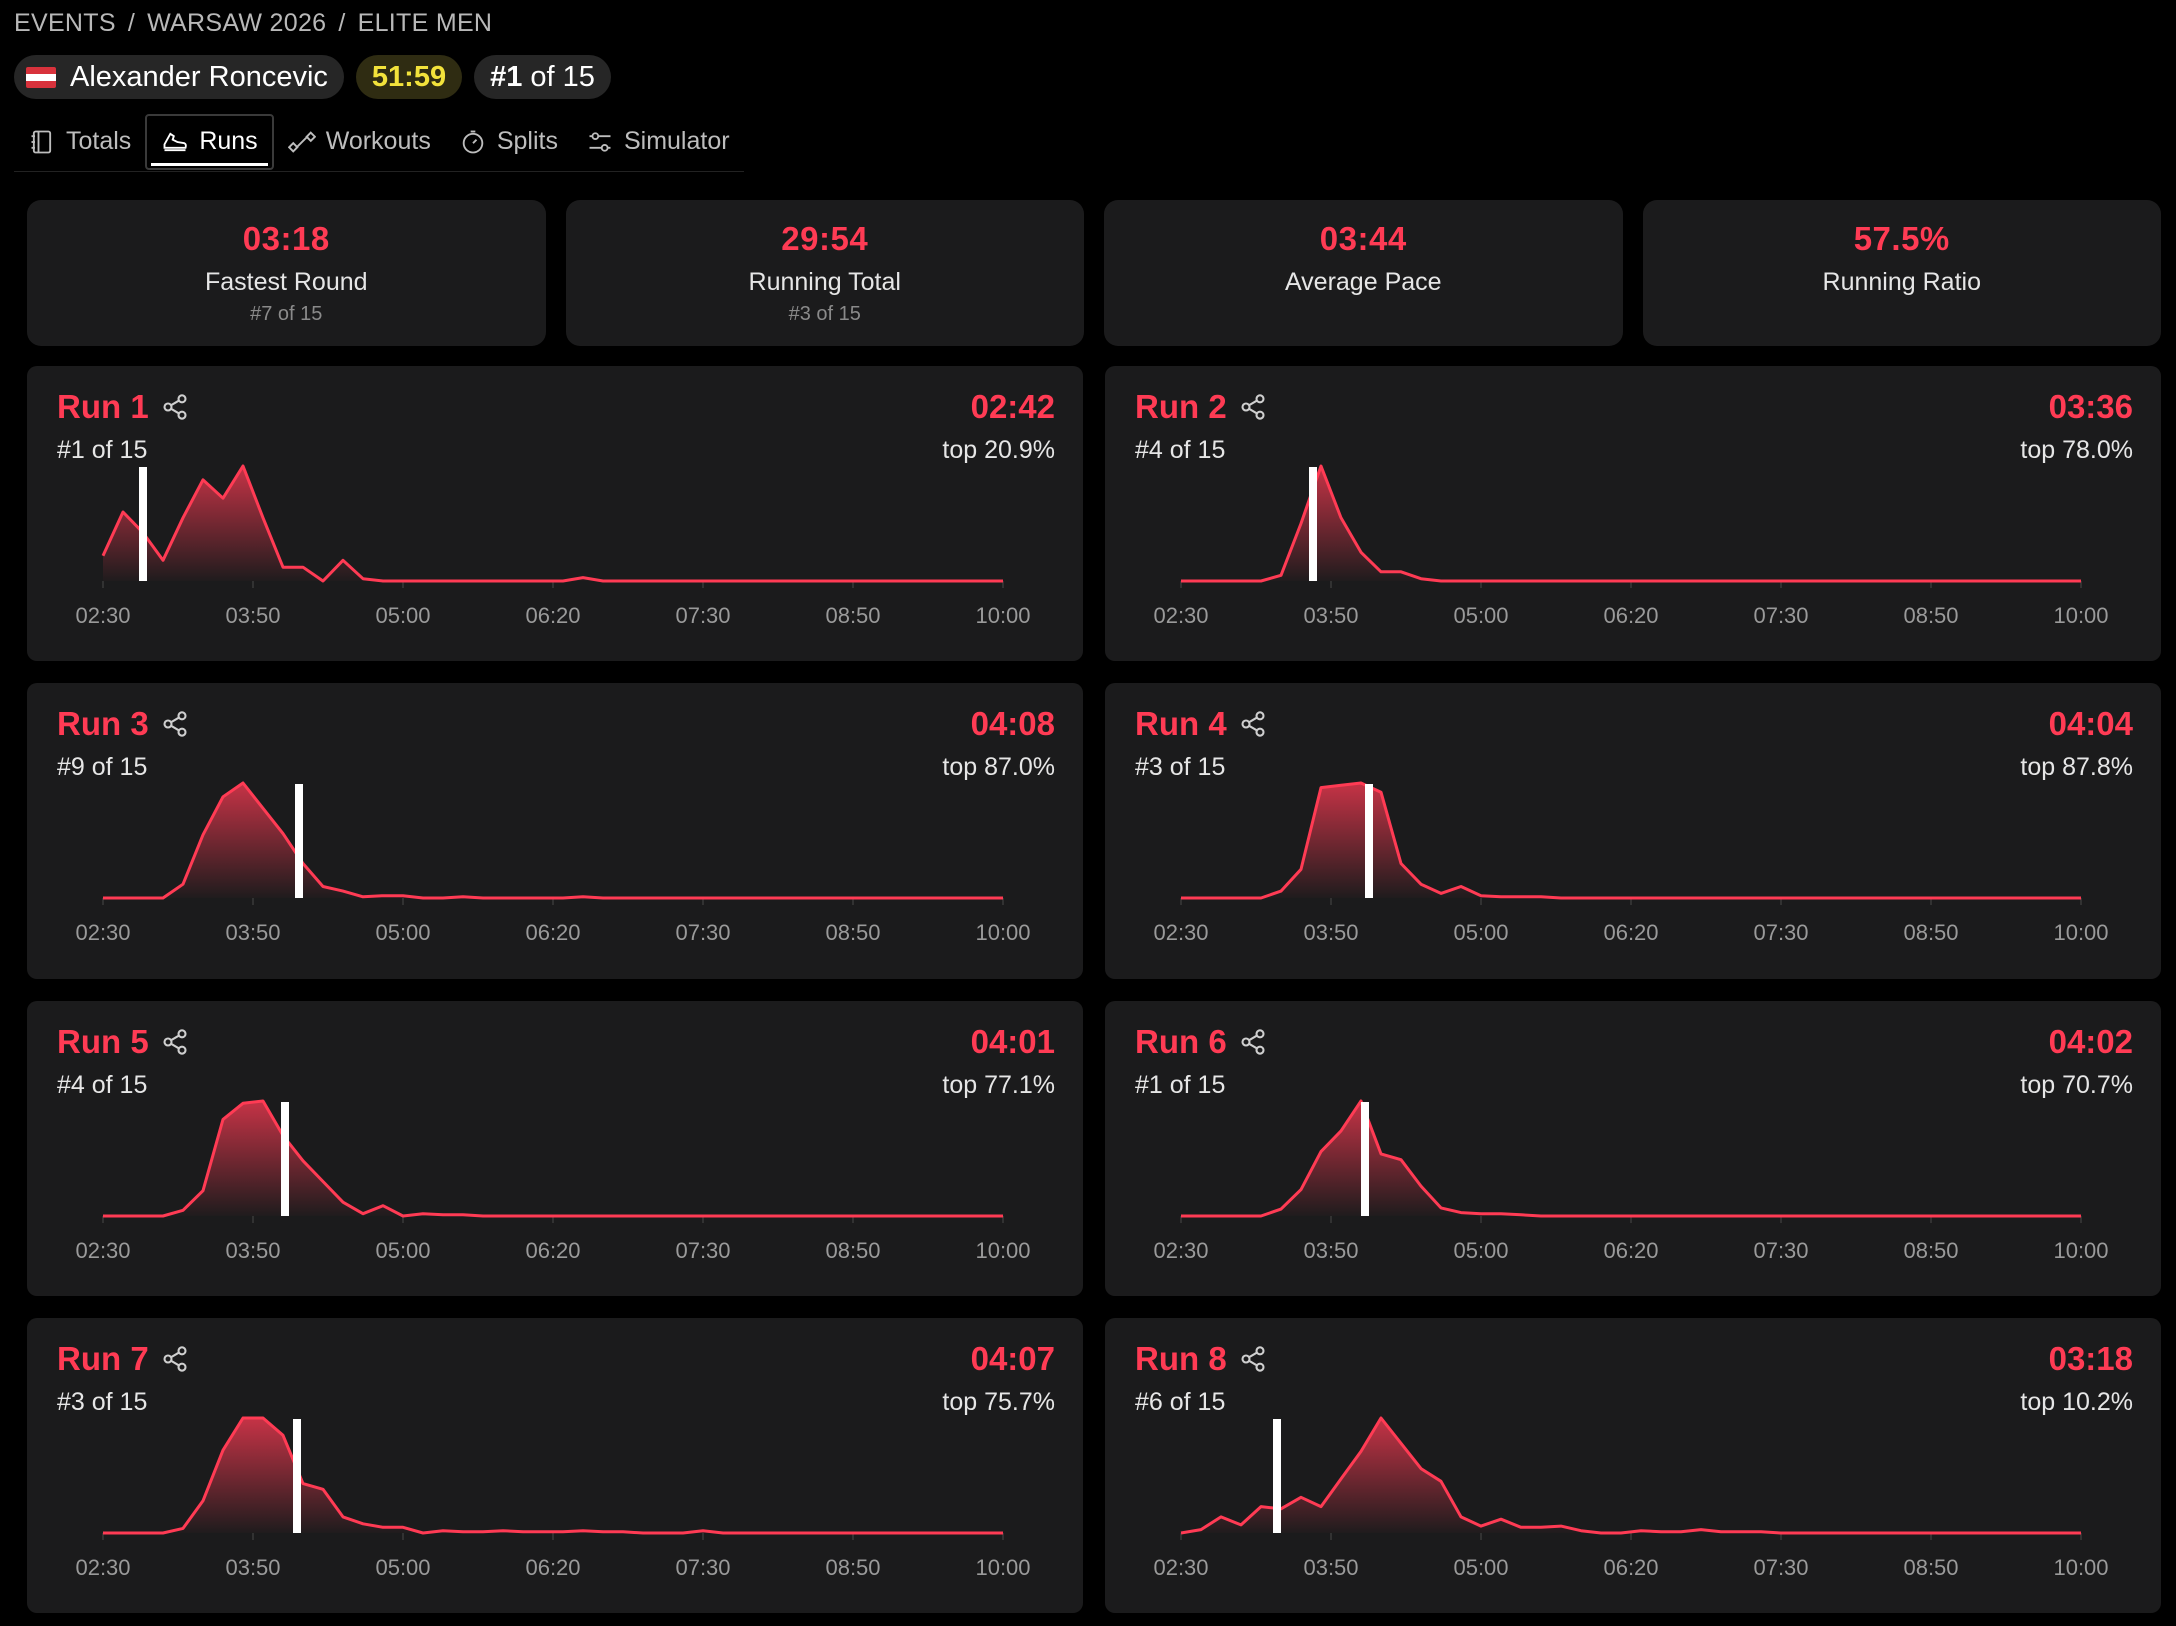 The width and height of the screenshot is (2176, 1626). I want to click on run-time: 03:18, so click(2090, 1358).